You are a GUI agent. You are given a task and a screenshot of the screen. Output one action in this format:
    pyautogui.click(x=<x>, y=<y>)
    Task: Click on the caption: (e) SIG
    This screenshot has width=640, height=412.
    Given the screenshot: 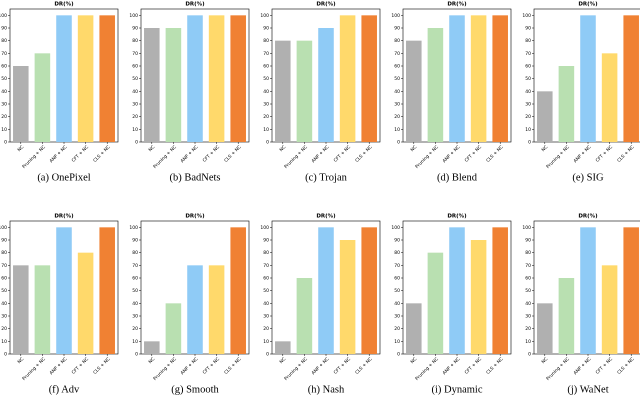 What is the action you would take?
    pyautogui.click(x=588, y=177)
    